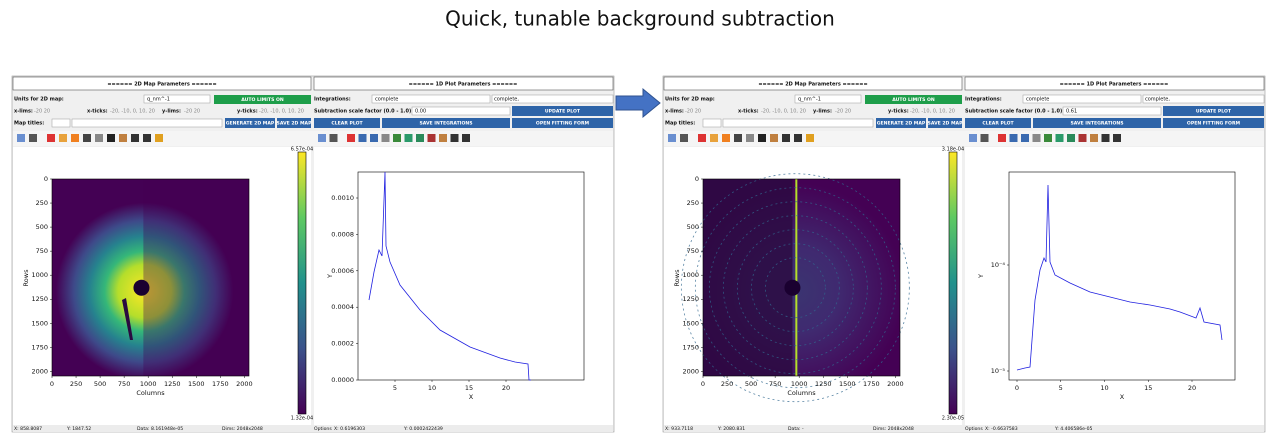 This screenshot has width=1280, height=443. What do you see at coordinates (342, 198) in the screenshot?
I see `plot-y-tick-label: 0.0010` at bounding box center [342, 198].